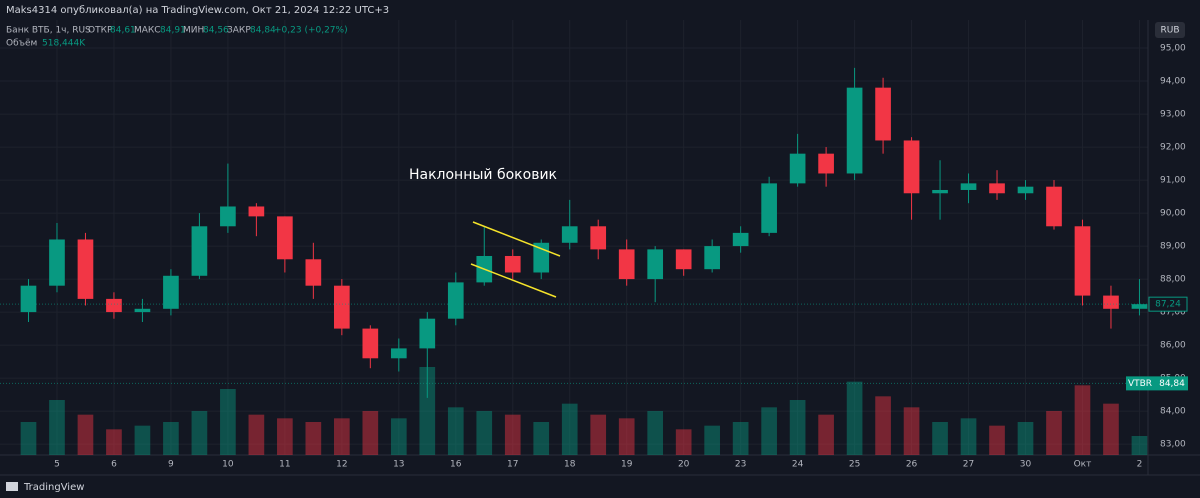  Describe the element at coordinates (147, 31) in the screenshot. I see `legend-high-label: МАКС` at that location.